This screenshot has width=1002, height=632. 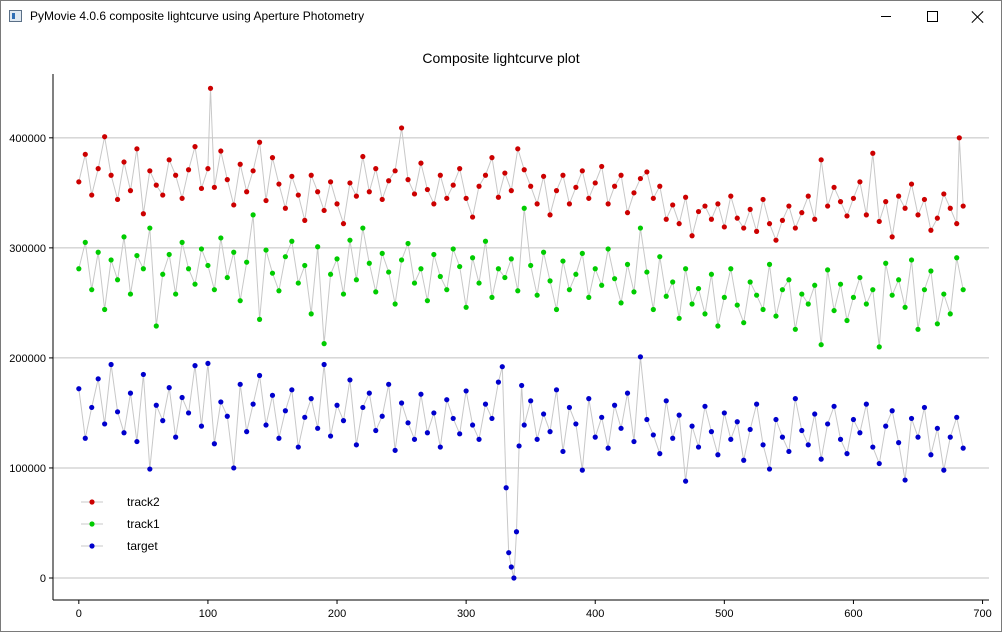 What do you see at coordinates (932, 16) in the screenshot?
I see `maximize-button` at bounding box center [932, 16].